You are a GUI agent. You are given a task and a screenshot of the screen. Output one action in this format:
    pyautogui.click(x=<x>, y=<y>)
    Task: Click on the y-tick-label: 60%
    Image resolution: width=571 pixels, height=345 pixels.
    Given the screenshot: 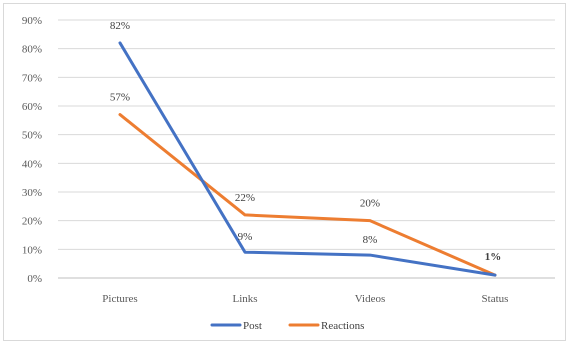 What is the action you would take?
    pyautogui.click(x=32, y=107)
    